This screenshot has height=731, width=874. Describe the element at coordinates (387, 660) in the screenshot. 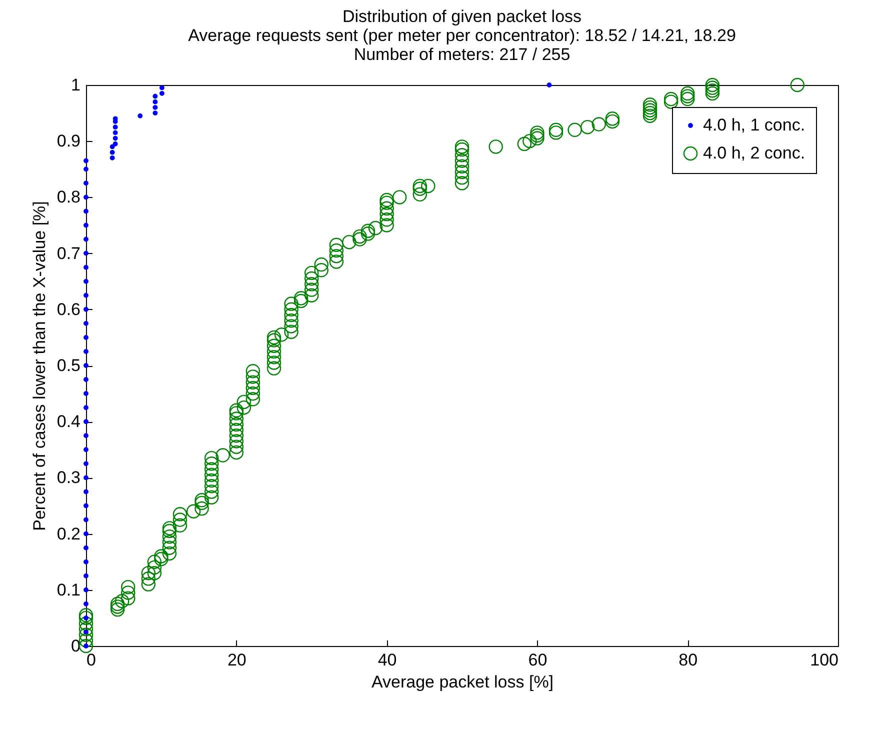

I see `x-tick-label: 40` at that location.